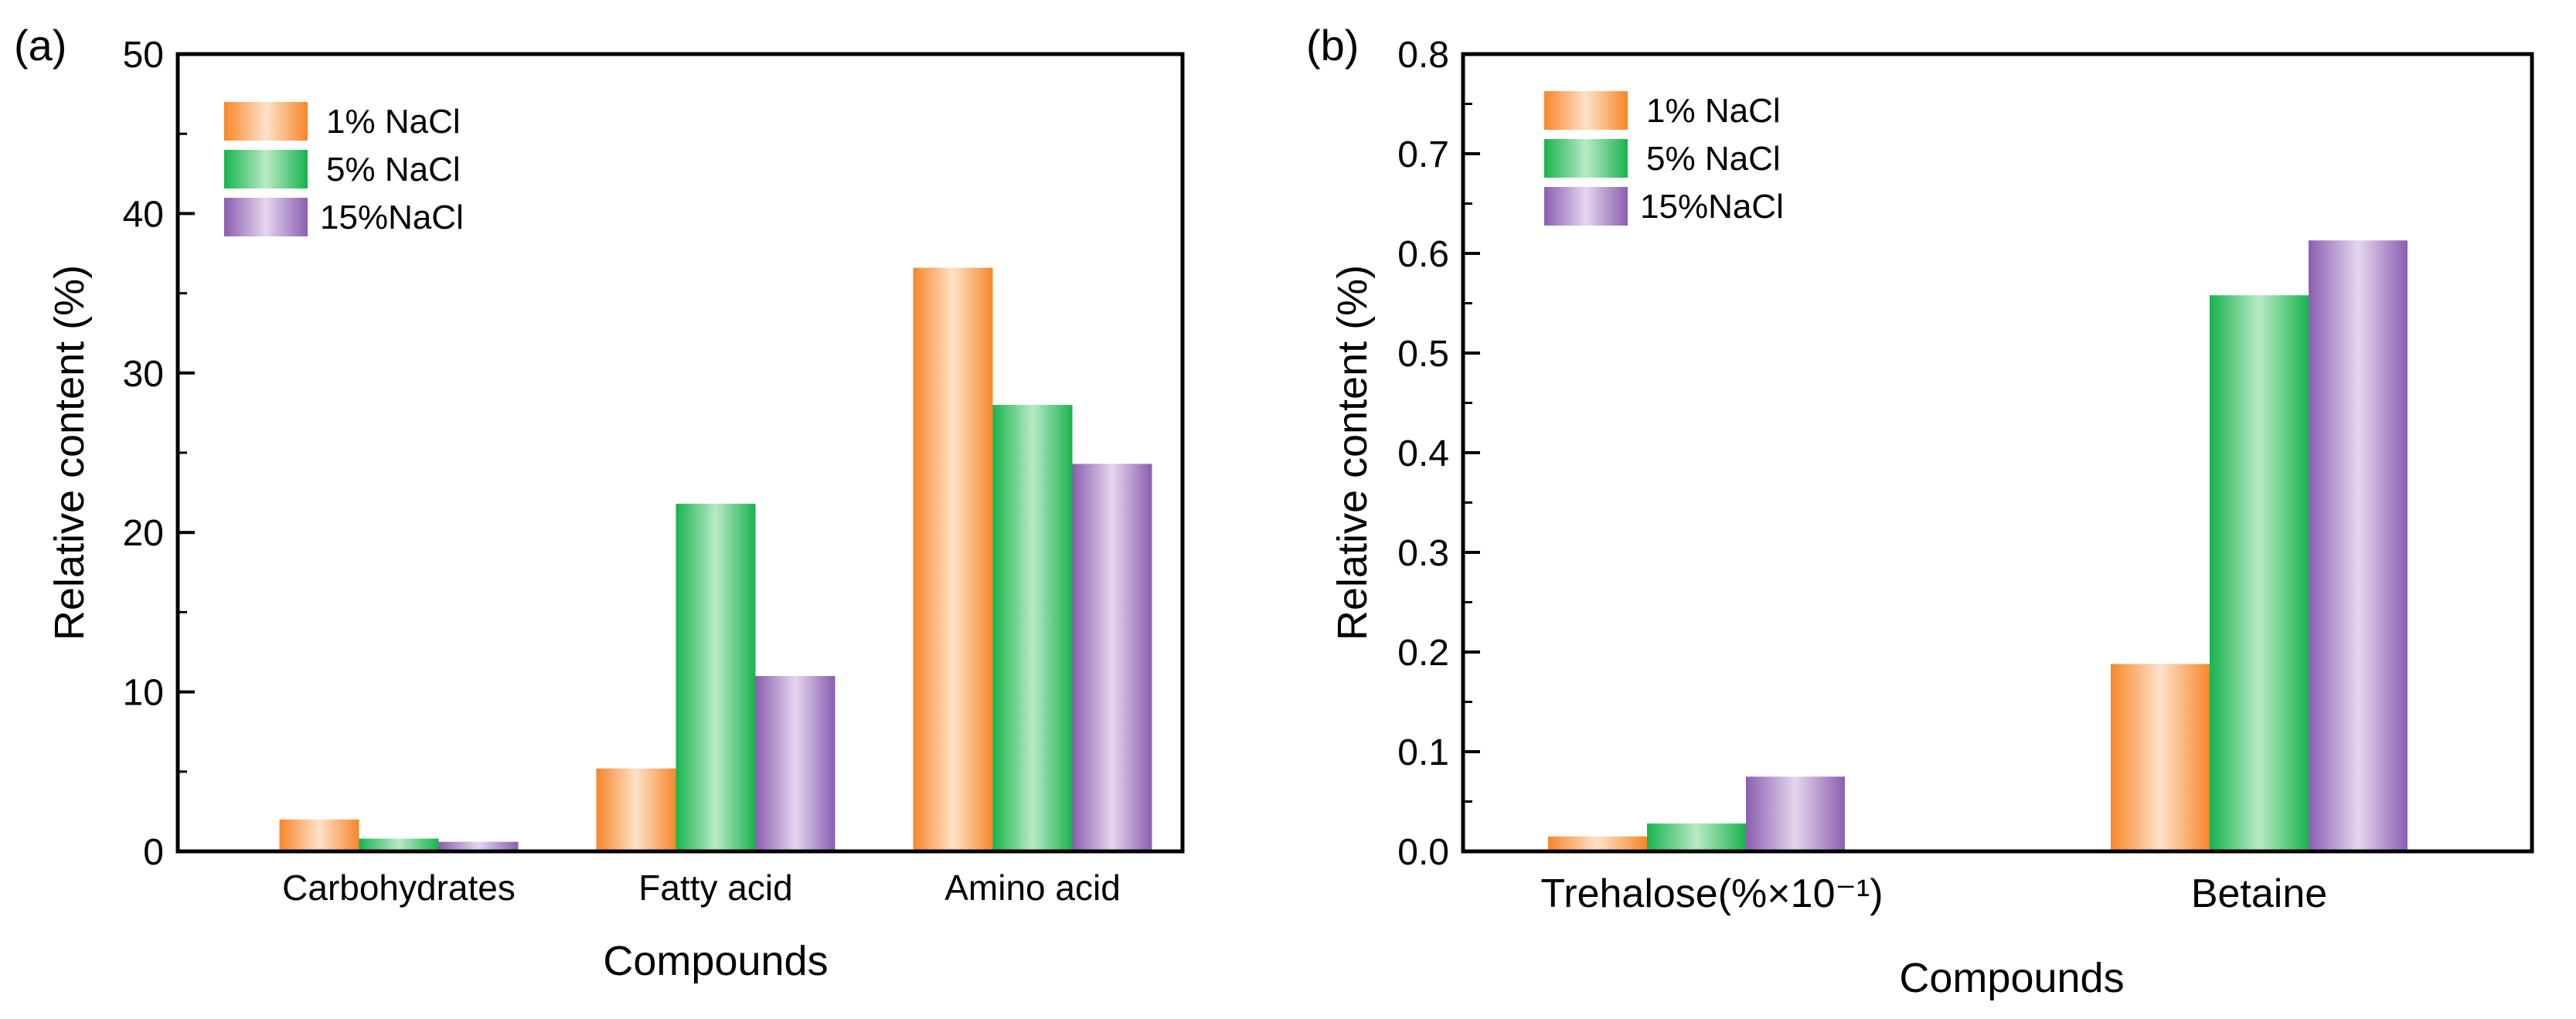 This screenshot has height=1019, width=2576. What do you see at coordinates (1423, 553) in the screenshot?
I see `y-tick-label: 0.3` at bounding box center [1423, 553].